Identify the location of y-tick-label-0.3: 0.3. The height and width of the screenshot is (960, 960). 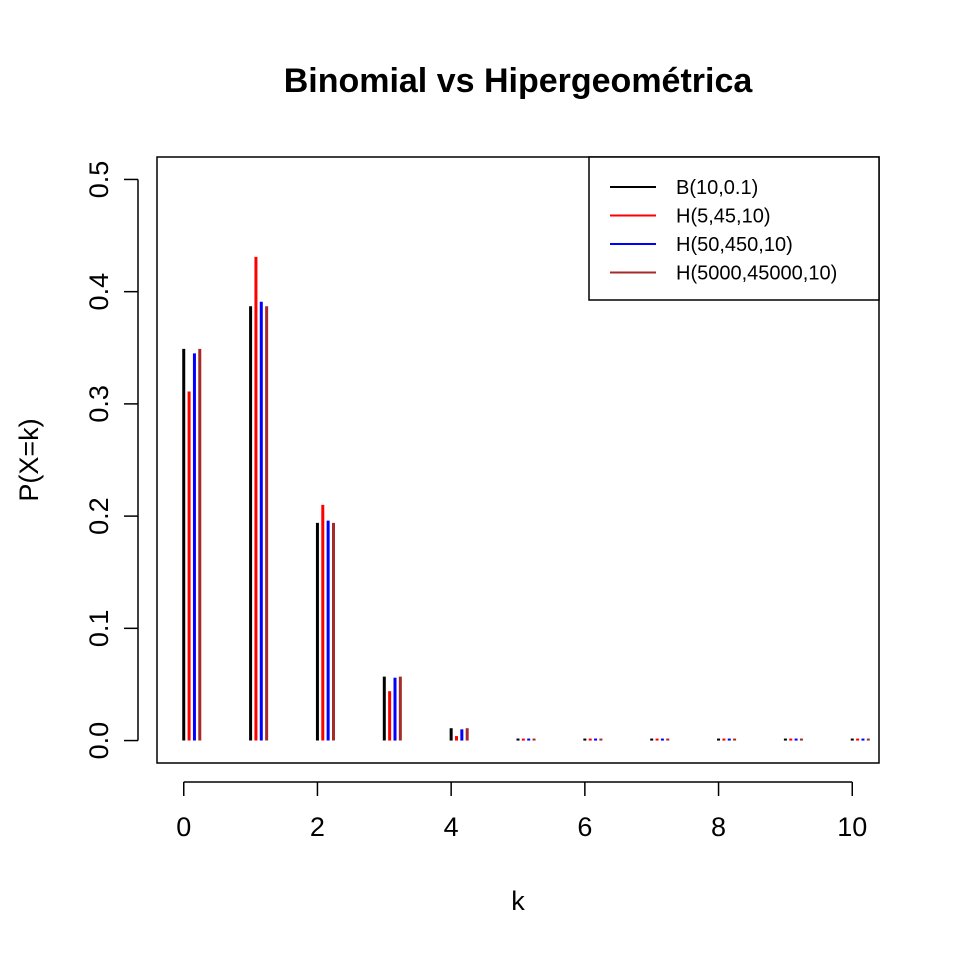
(99, 404).